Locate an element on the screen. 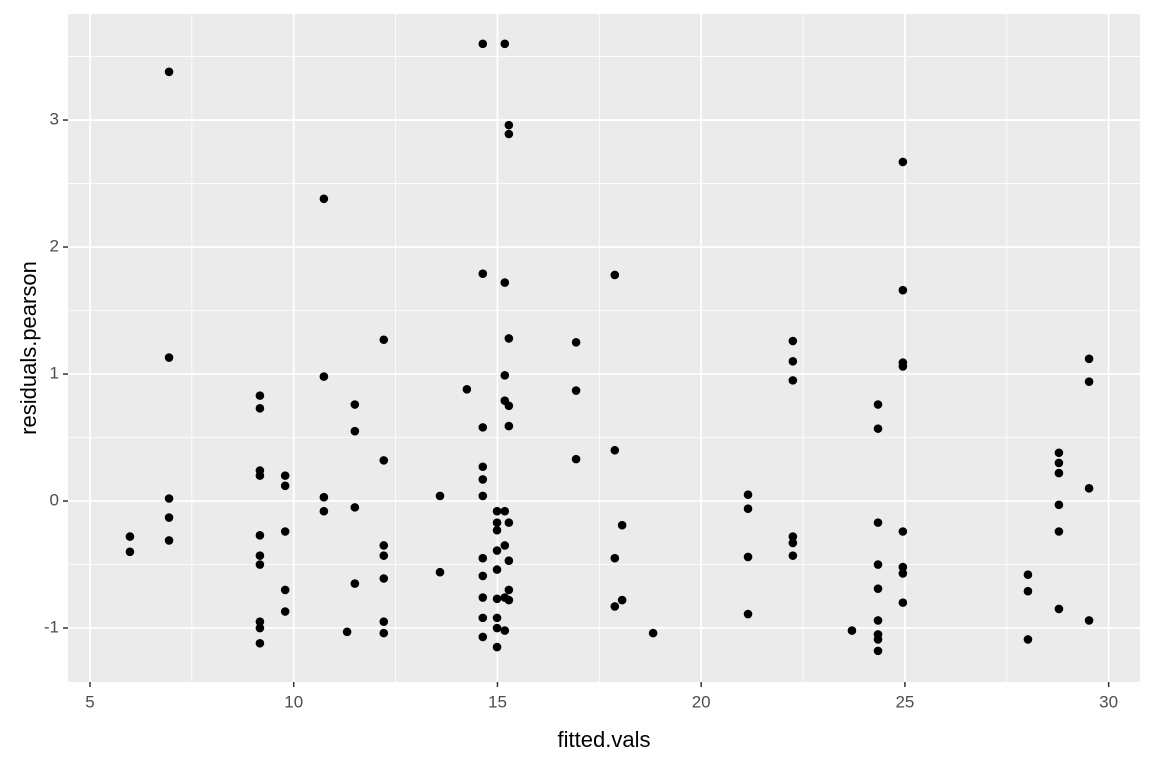 The image size is (1152, 768). y-axis-title: residuals.pearson is located at coordinates (28, 348).